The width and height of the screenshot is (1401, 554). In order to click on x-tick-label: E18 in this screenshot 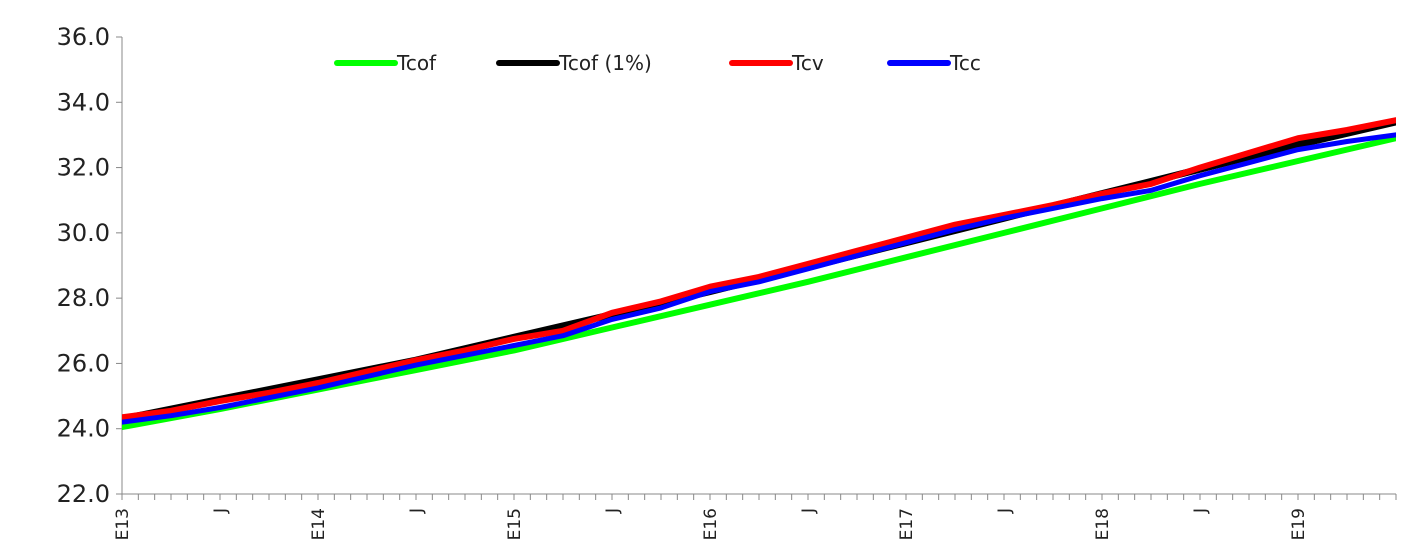, I will do `click(1103, 524)`.